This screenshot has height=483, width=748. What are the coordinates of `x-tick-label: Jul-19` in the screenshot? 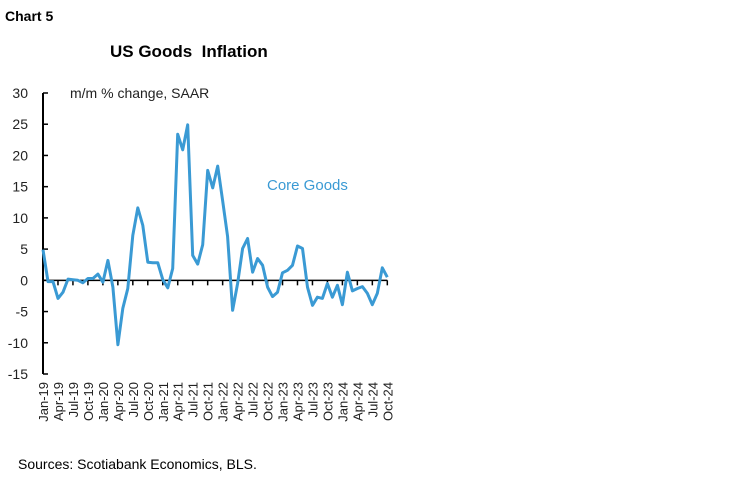 It's located at (73, 399).